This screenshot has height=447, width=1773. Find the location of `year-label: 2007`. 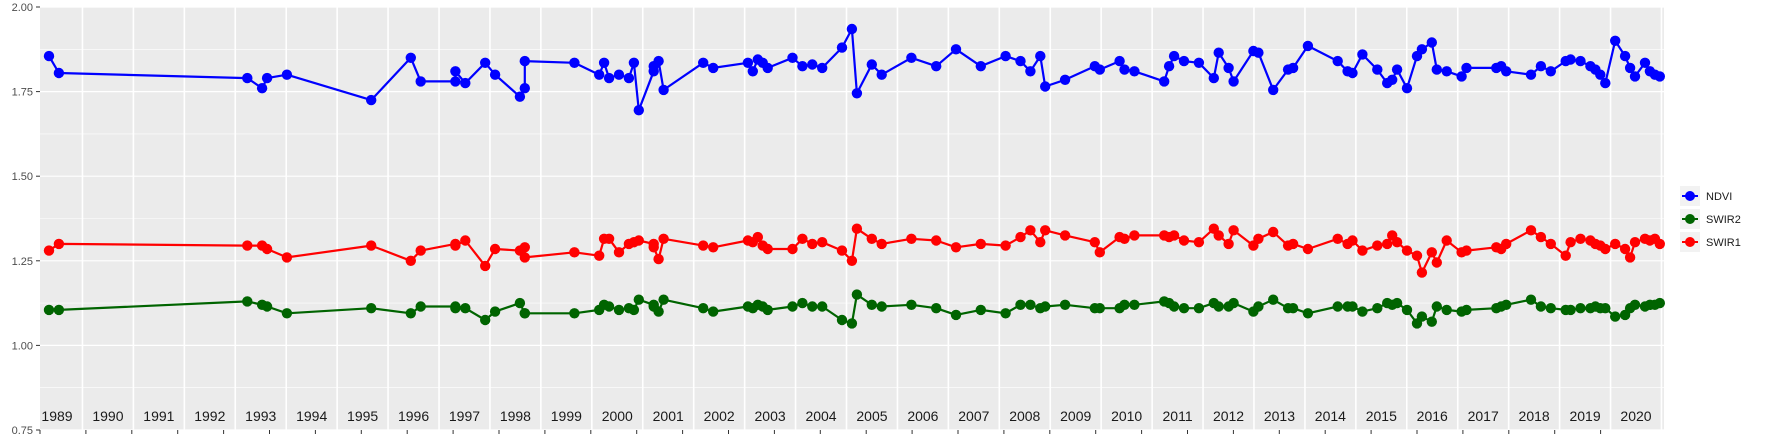

year-label: 2007 is located at coordinates (973, 416).